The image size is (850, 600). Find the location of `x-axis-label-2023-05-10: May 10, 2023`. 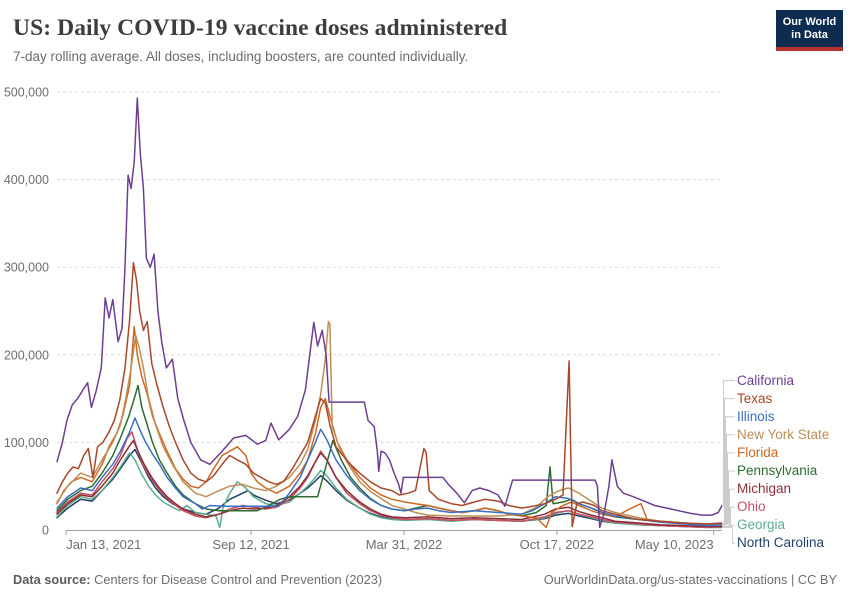

x-axis-label-2023-05-10: May 10, 2023 is located at coordinates (674, 544).